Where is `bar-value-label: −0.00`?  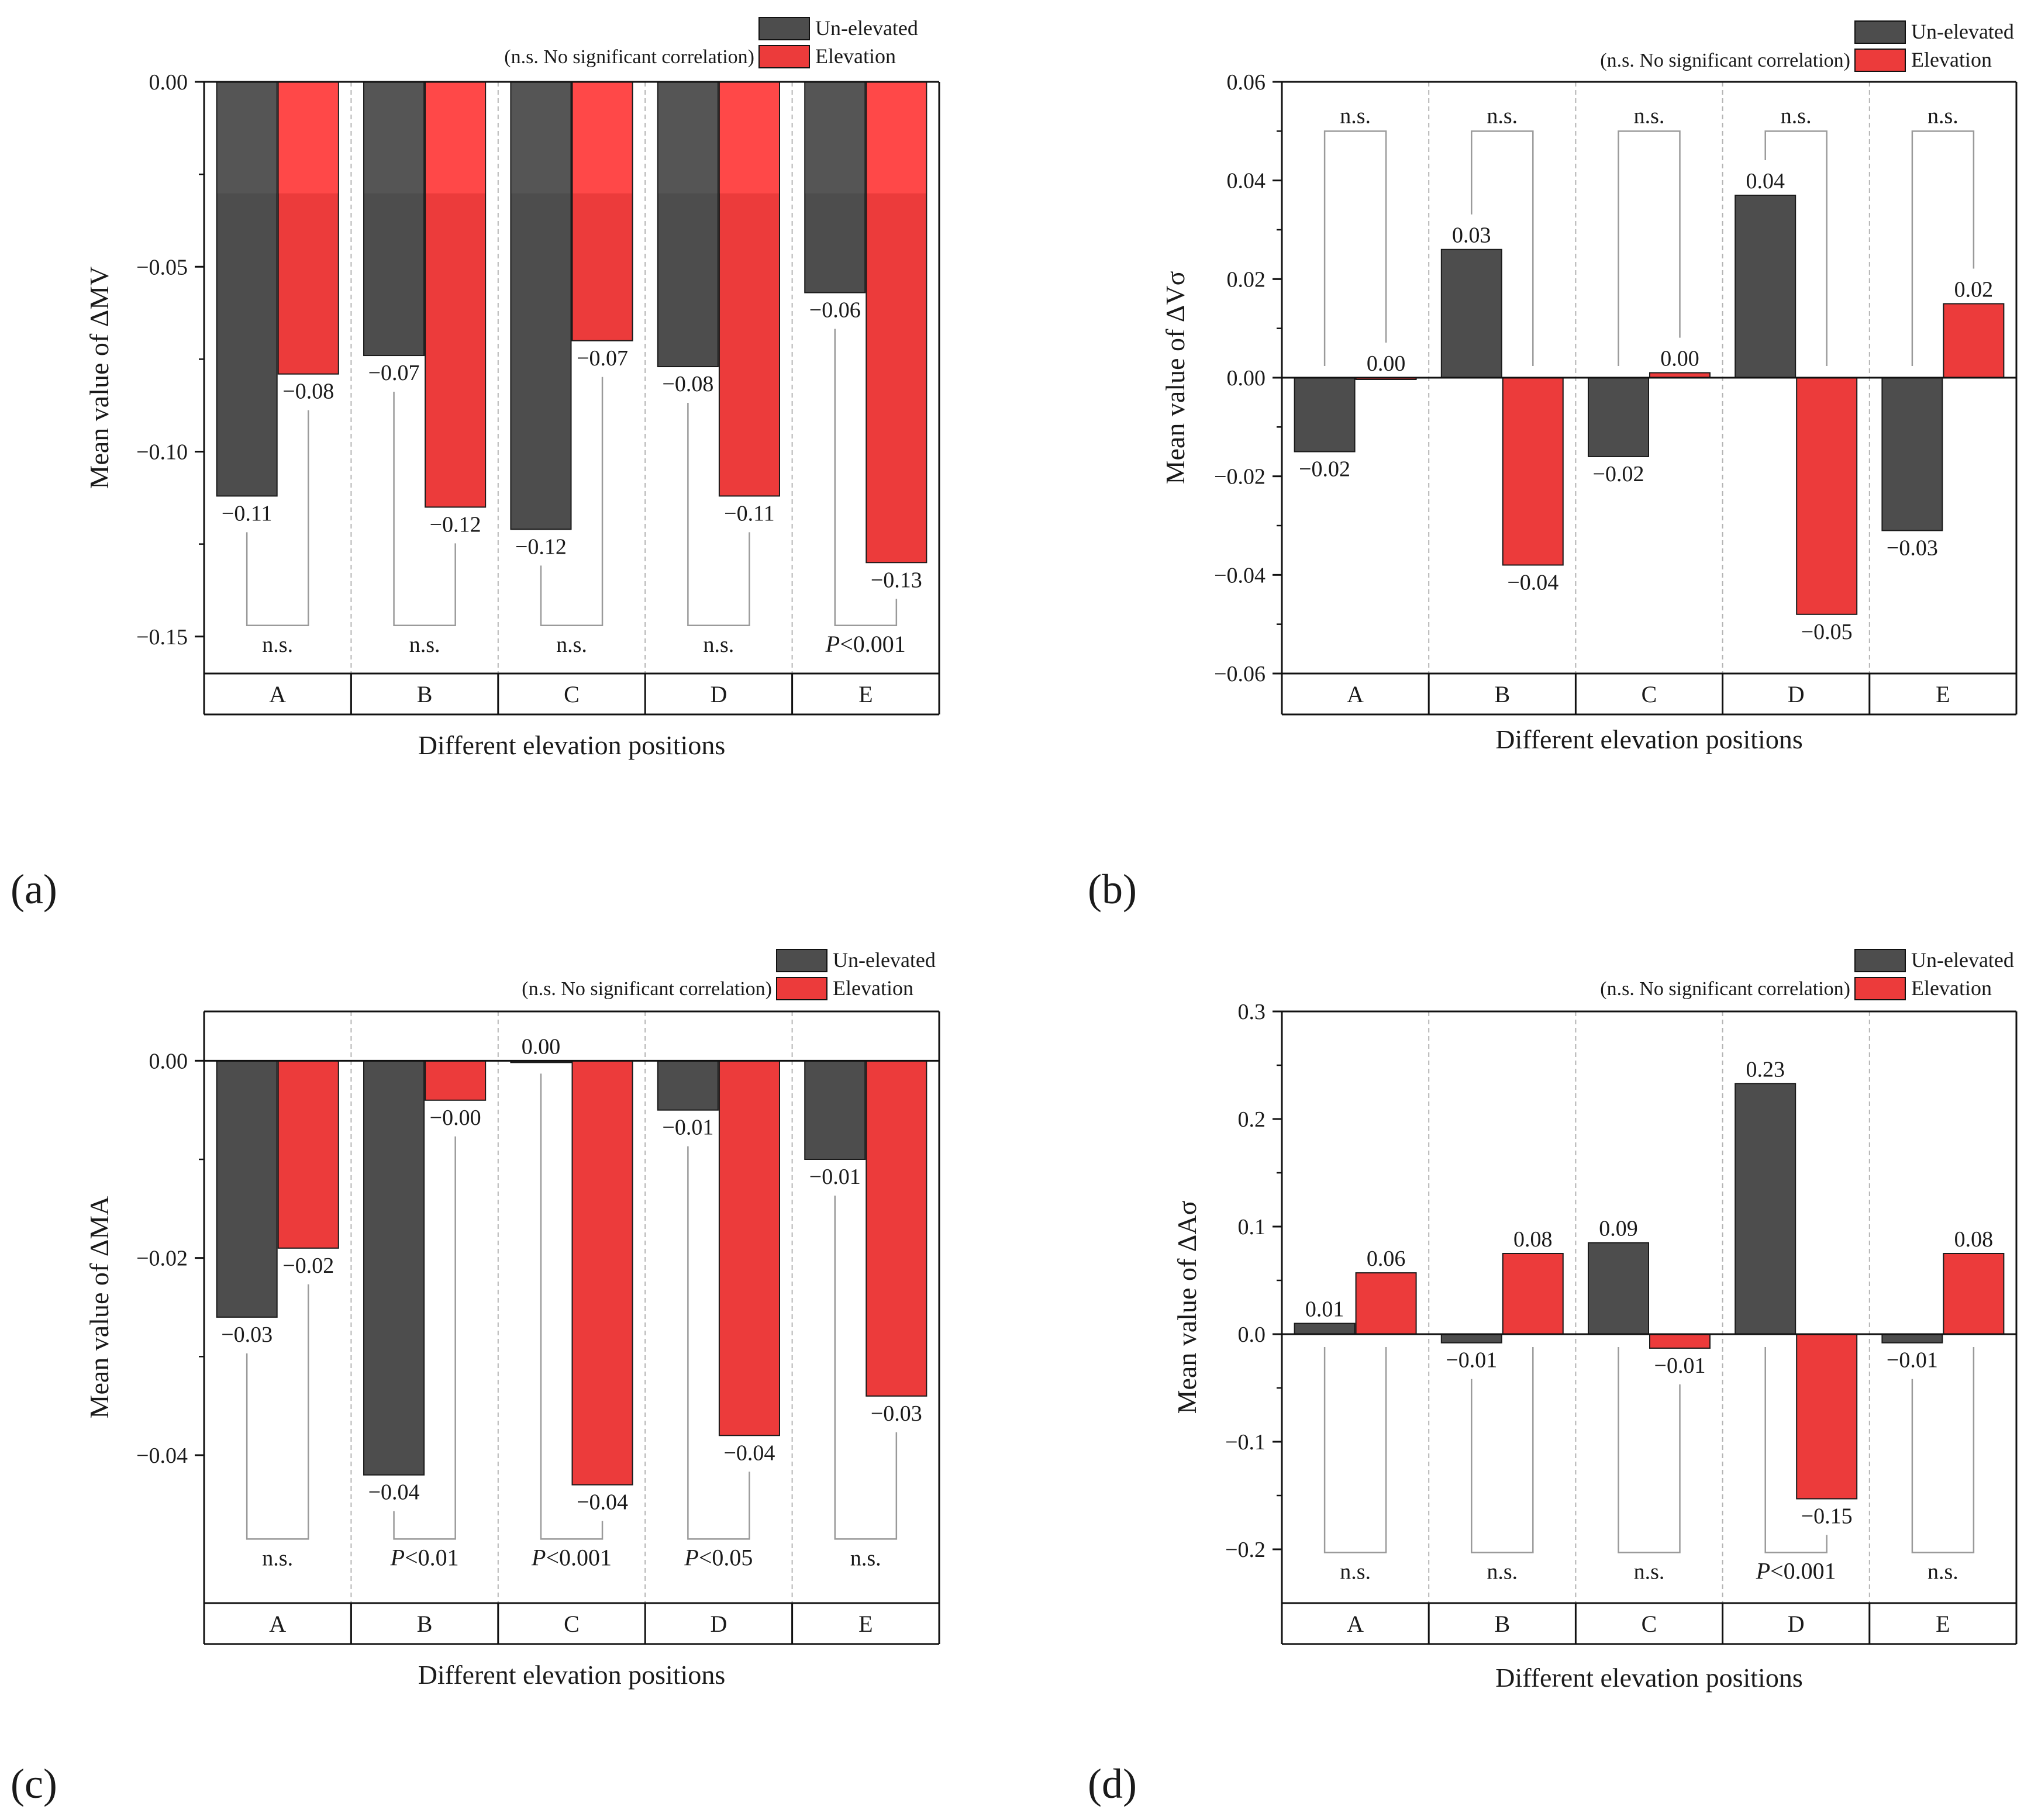
bar-value-label: −0.00 is located at coordinates (455, 1118).